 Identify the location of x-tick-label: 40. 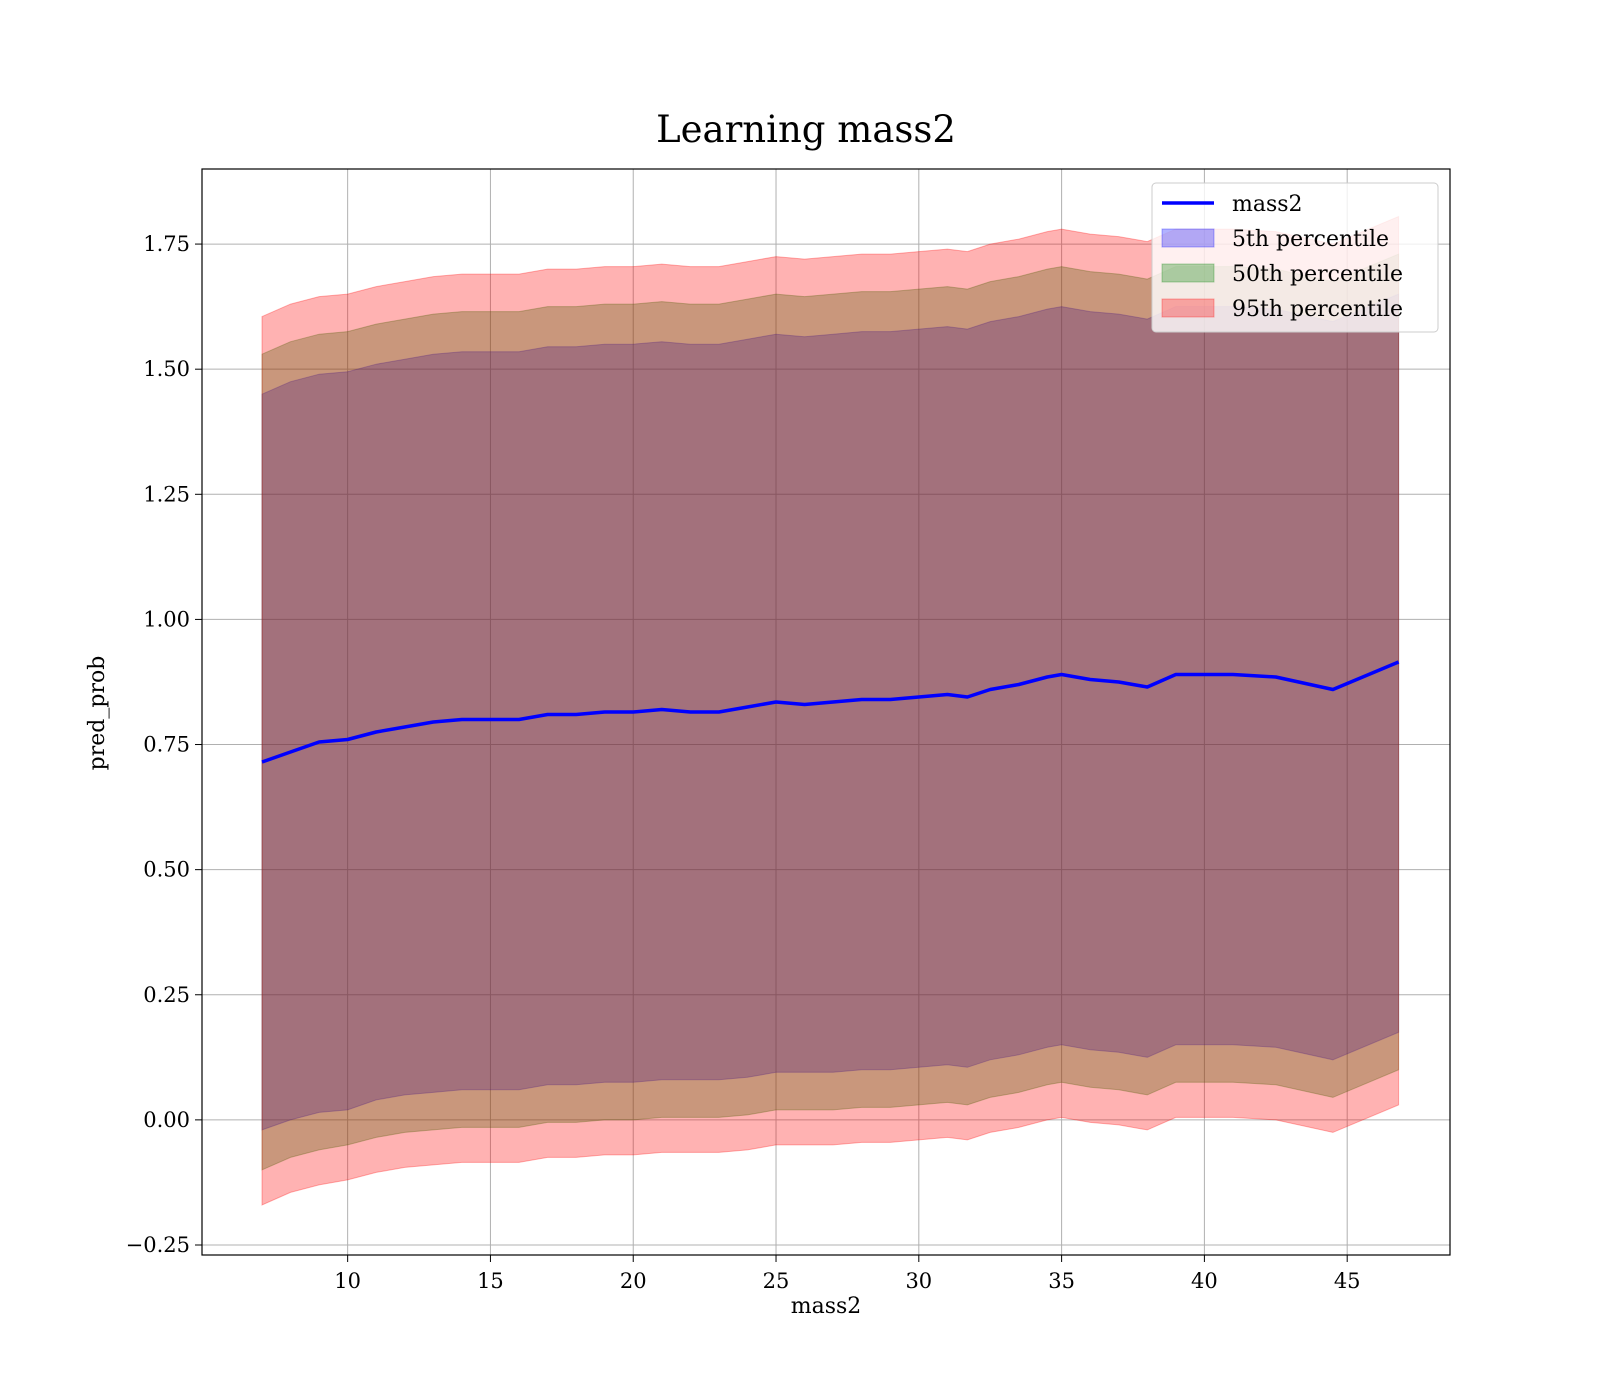
(1204, 1281).